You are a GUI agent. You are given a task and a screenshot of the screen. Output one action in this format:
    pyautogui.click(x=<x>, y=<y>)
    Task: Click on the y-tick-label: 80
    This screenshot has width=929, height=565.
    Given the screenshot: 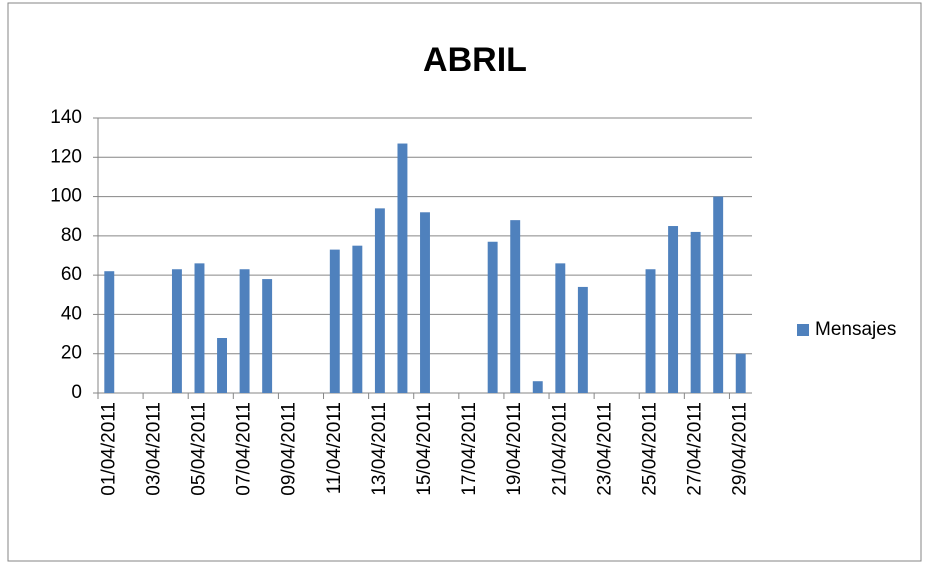 What is the action you would take?
    pyautogui.click(x=71, y=235)
    